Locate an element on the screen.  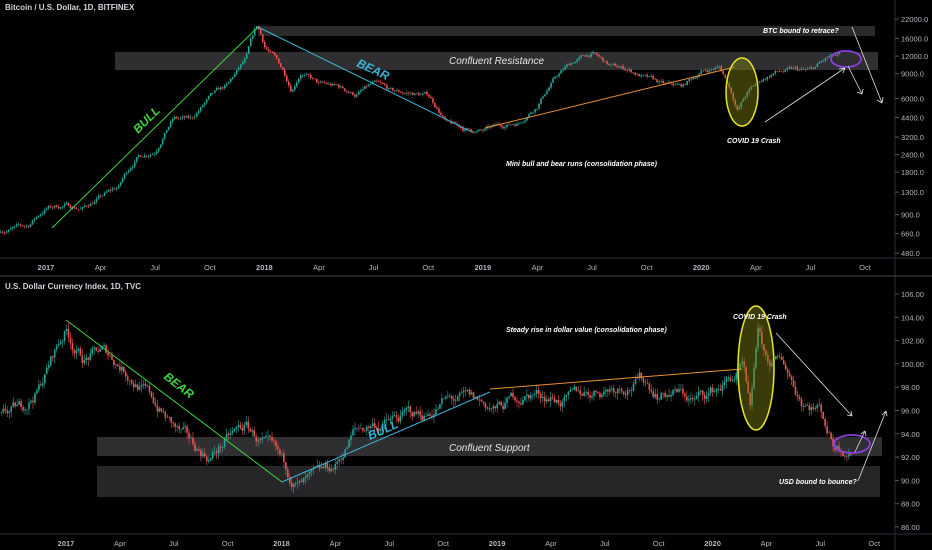
dxy-bull-trendline is located at coordinates (386, 437).